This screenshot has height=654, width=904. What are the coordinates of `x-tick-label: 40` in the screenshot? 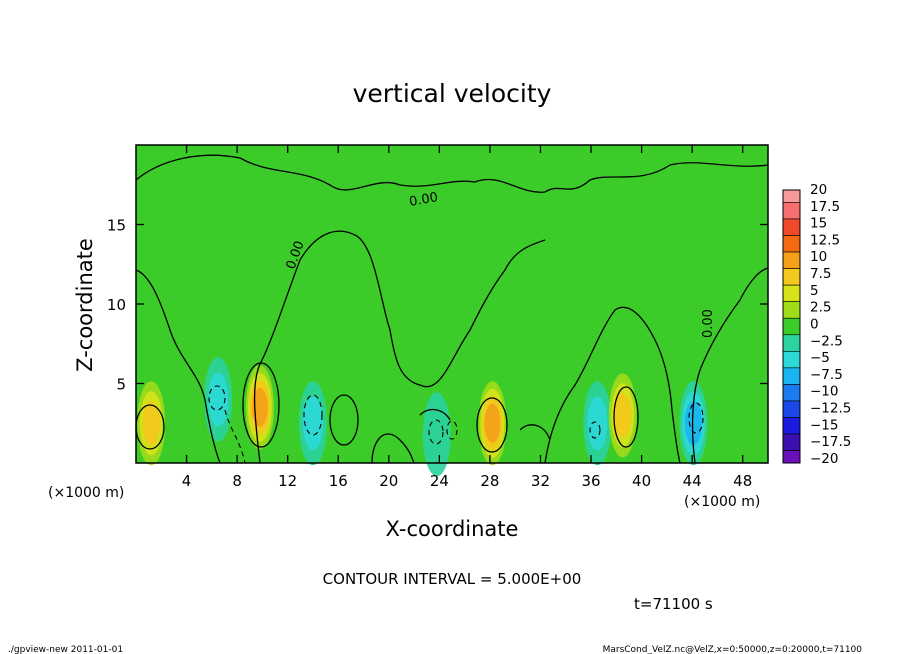 It's located at (641, 481).